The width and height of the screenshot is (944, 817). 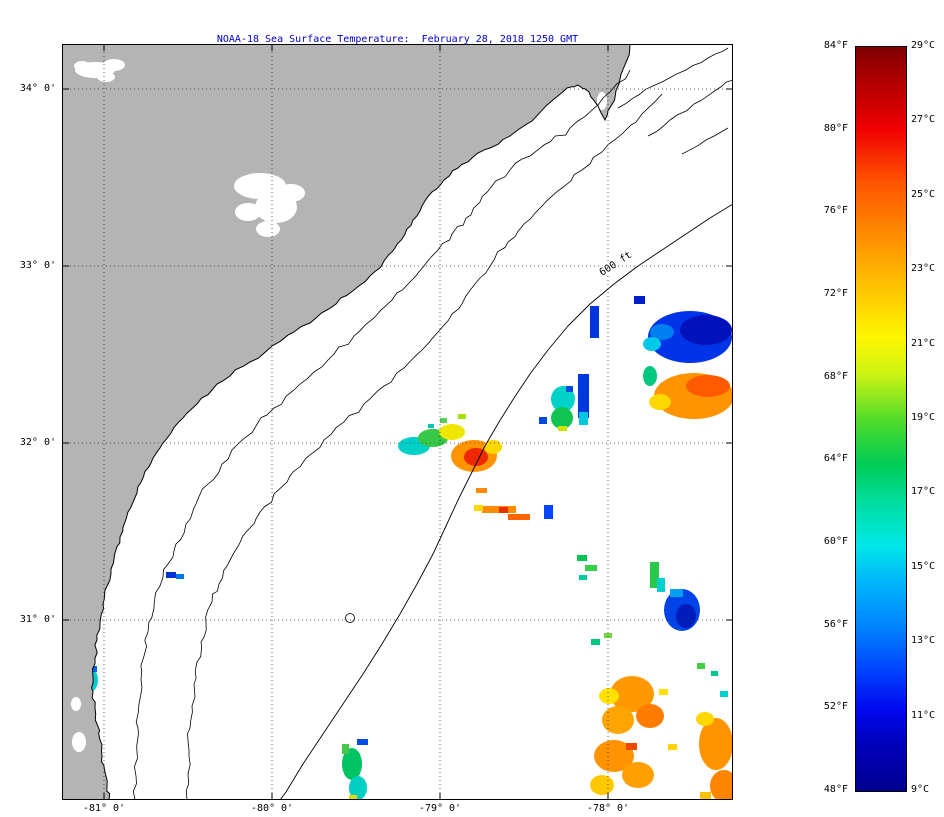 I want to click on colorbar-f-label-7: 56°F, so click(x=835, y=624).